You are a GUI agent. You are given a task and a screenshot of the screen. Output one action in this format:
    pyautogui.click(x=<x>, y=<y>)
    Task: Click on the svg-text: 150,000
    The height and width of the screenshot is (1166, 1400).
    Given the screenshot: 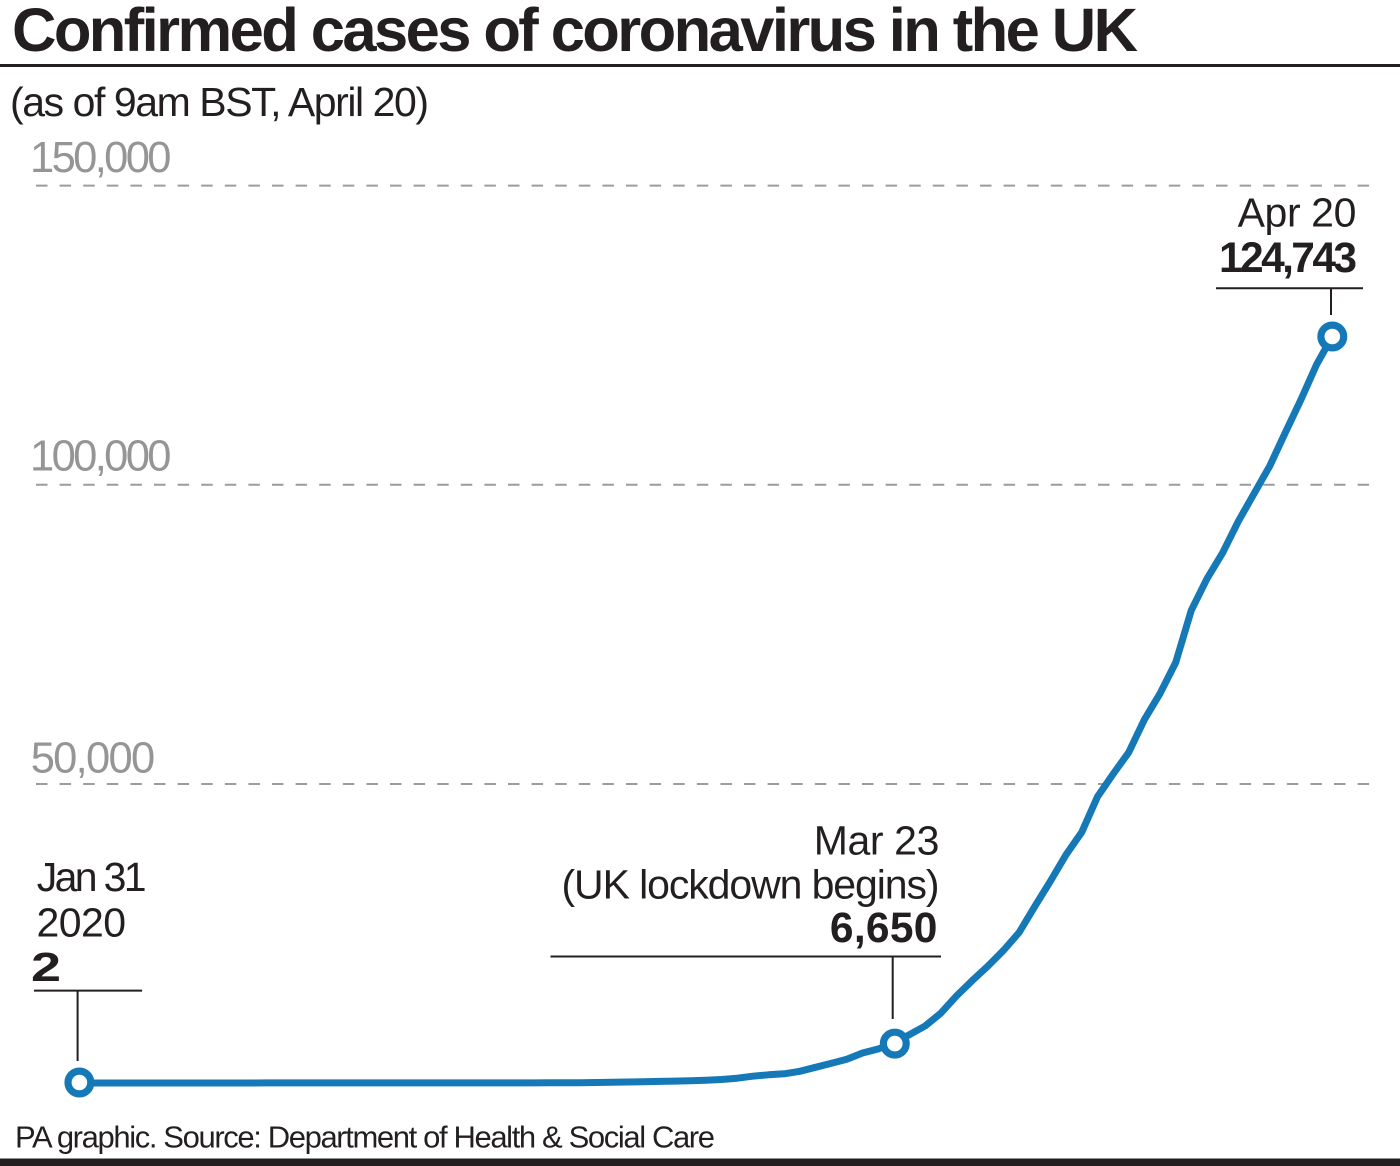 What is the action you would take?
    pyautogui.click(x=101, y=158)
    